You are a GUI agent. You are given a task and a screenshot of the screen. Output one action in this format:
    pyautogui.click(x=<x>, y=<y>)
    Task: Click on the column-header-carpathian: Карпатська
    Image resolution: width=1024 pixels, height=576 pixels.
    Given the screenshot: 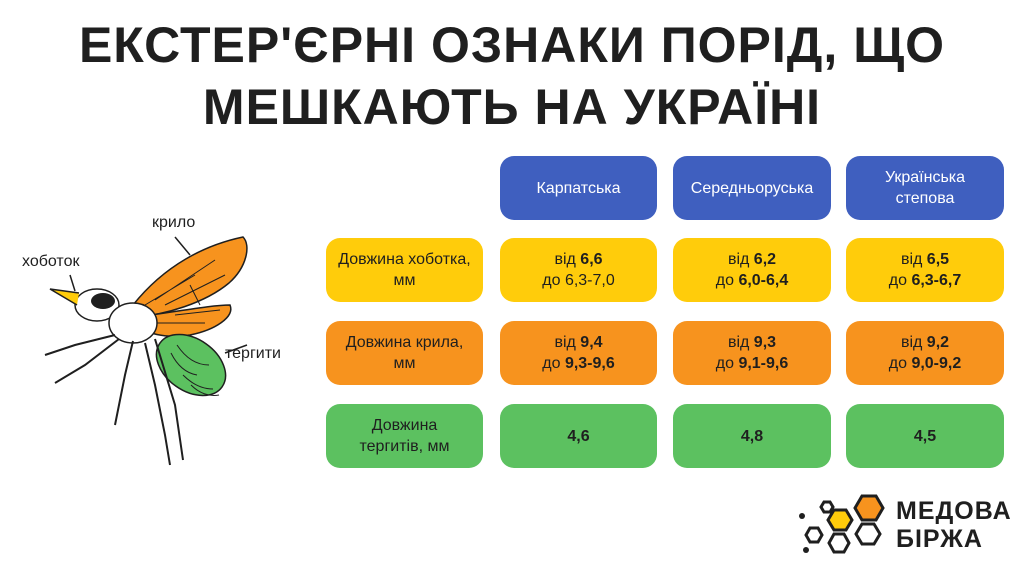 What is the action you would take?
    pyautogui.click(x=578, y=188)
    